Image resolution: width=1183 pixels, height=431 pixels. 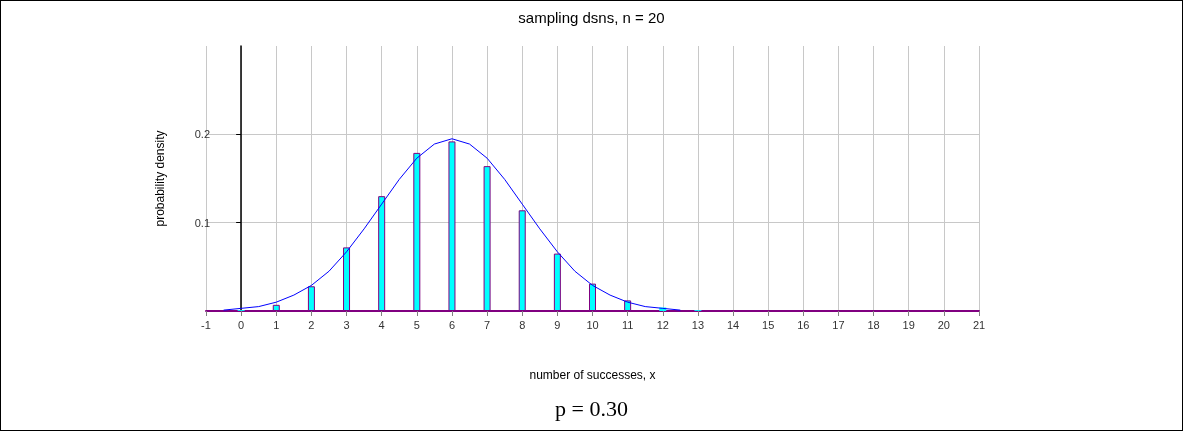 I want to click on y-axis-title: probability density, so click(x=160, y=178).